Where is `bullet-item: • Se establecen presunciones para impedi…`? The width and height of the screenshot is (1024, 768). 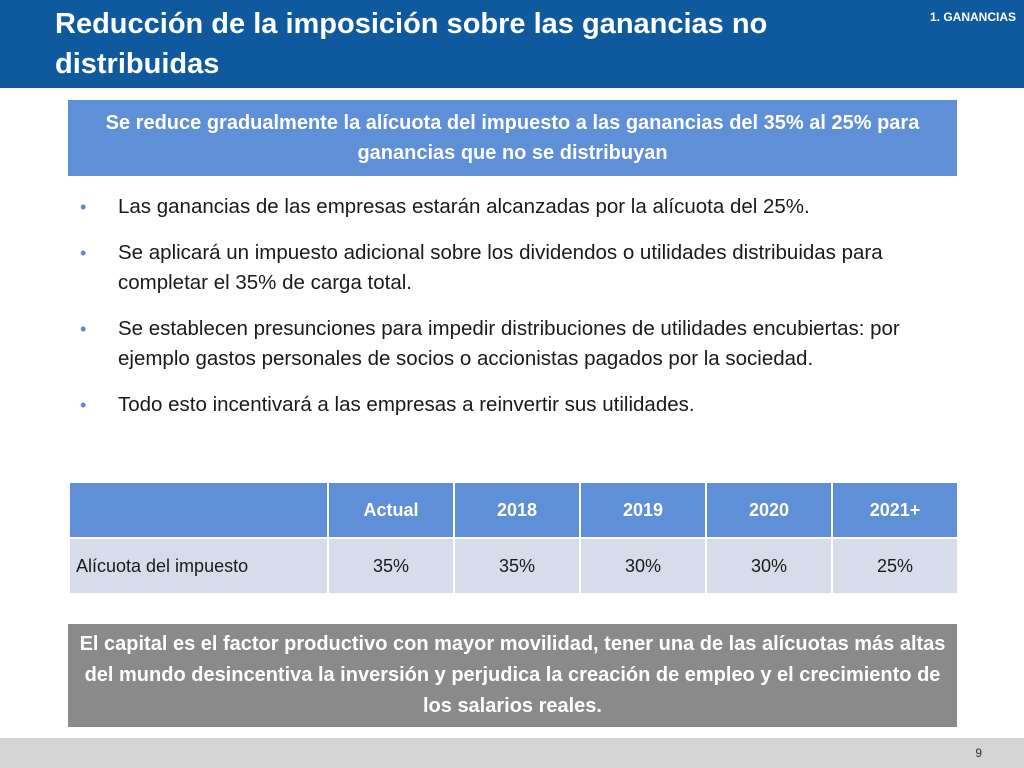
bullet-item: • Se establecen presunciones para impedi… is located at coordinates (520, 344).